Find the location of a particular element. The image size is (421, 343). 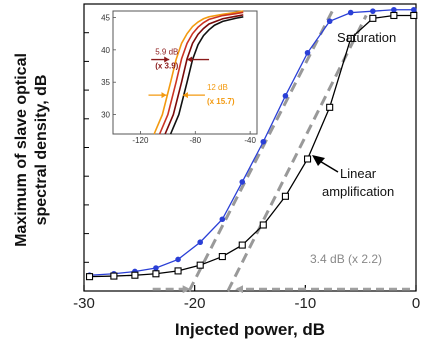

main-y-ticks is located at coordinates (86, 147).